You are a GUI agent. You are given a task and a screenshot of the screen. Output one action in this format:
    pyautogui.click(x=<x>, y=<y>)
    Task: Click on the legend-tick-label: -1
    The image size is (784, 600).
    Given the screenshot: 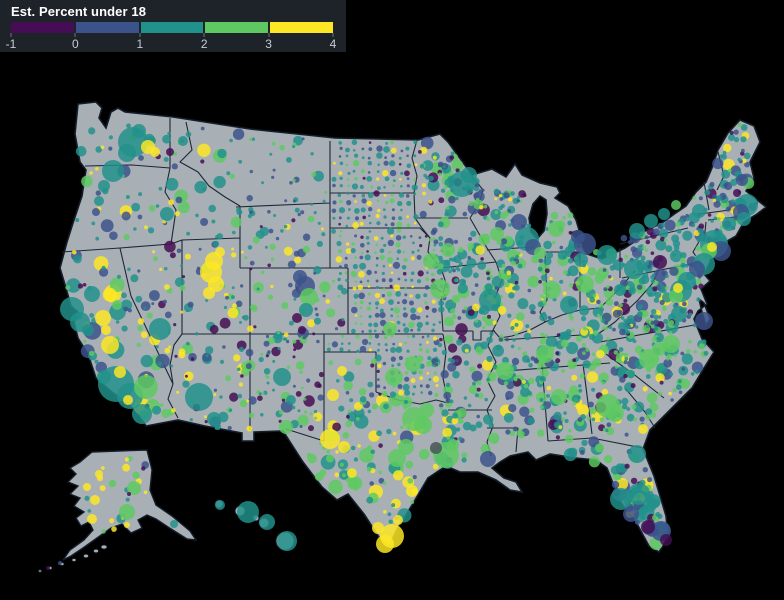 What is the action you would take?
    pyautogui.click(x=11, y=44)
    